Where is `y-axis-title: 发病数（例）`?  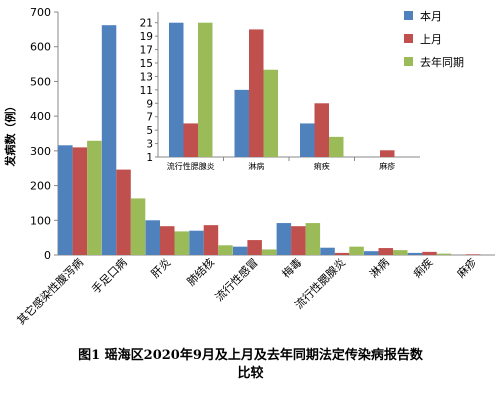
y-axis-title: 发病数（例） is located at coordinates (10, 134).